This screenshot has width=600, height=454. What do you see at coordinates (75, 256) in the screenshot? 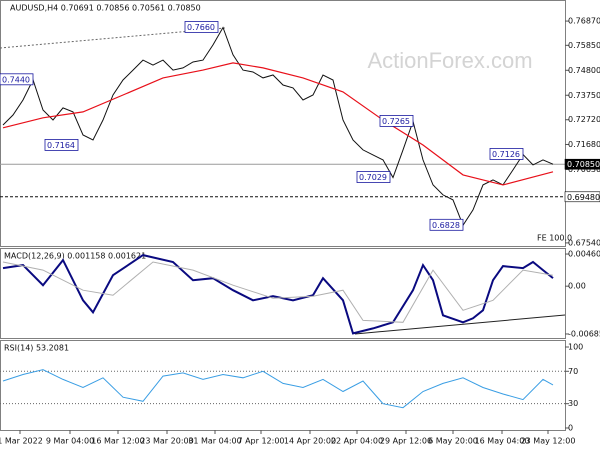
I see `macd-title: MACD(12,26,9) 0.001158 0.001621` at bounding box center [75, 256].